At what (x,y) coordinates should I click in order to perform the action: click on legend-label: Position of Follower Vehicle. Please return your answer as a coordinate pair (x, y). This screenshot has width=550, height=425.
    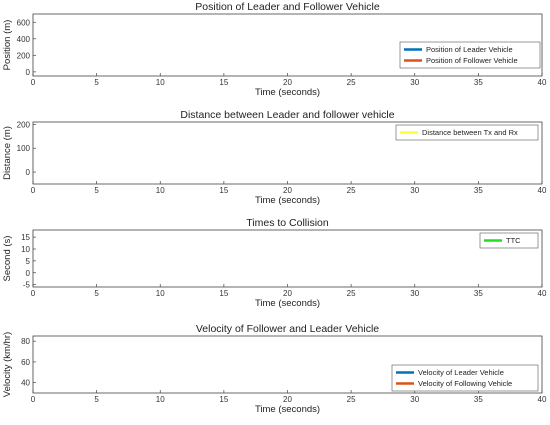
    Looking at the image, I should click on (472, 60).